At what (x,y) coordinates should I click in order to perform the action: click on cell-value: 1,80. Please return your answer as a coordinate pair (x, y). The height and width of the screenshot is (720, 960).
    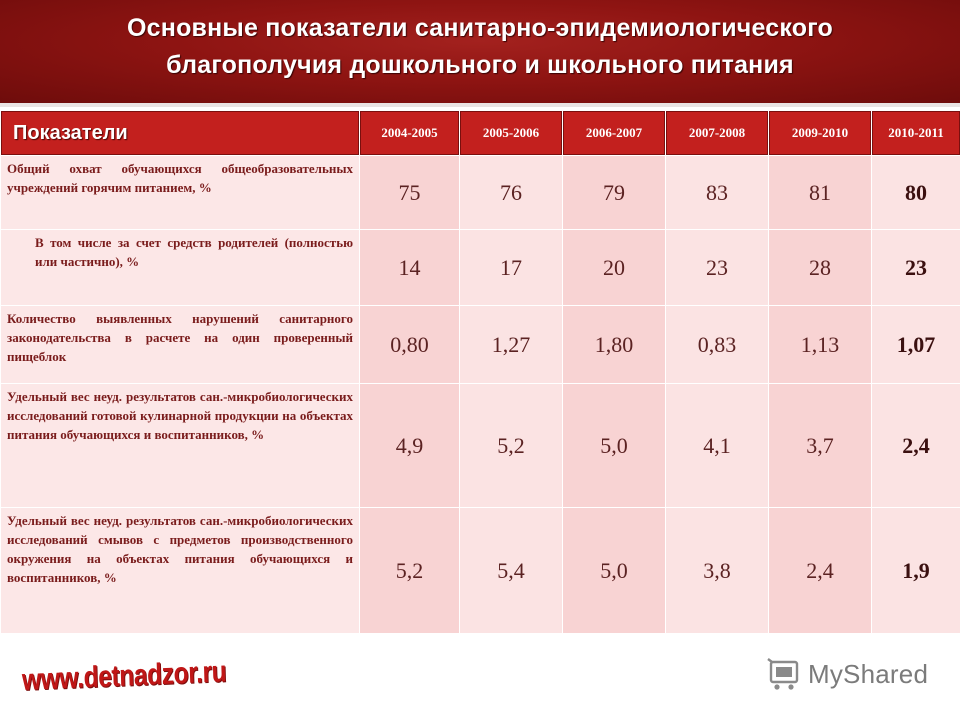
    Looking at the image, I should click on (614, 344).